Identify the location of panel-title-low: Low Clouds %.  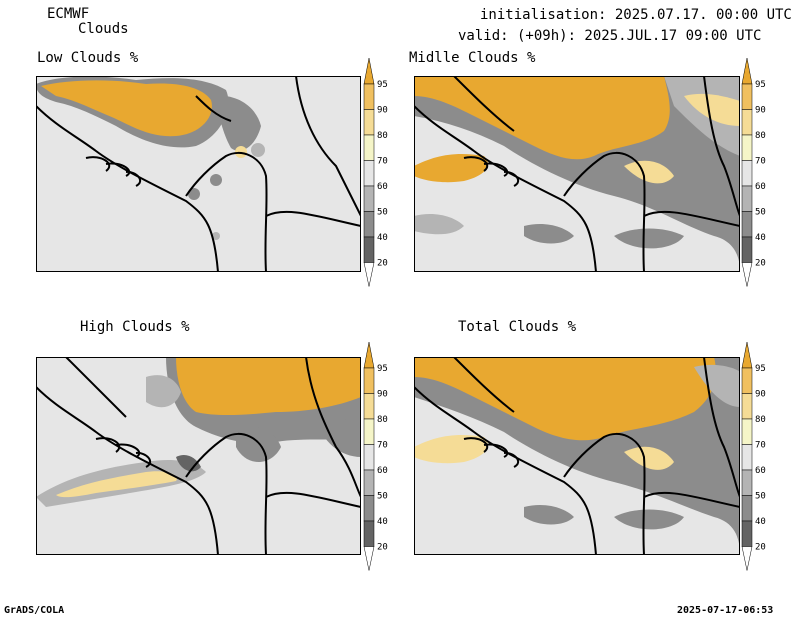
(88, 58).